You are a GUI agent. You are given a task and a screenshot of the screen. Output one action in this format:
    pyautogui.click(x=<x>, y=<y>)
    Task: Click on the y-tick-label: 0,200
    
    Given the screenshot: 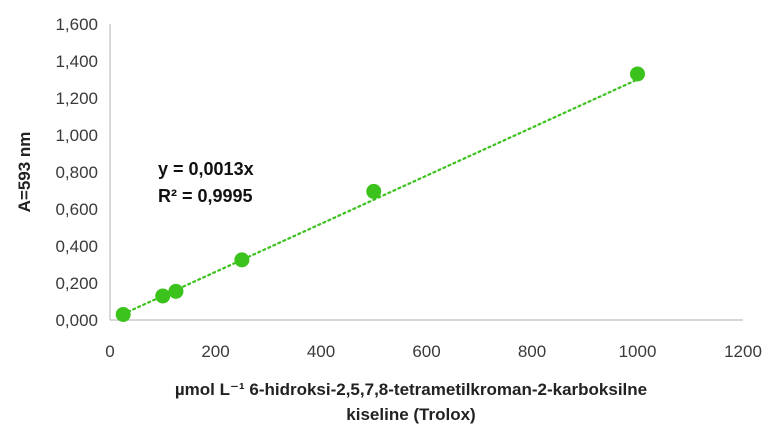 What is the action you would take?
    pyautogui.click(x=76, y=283)
    